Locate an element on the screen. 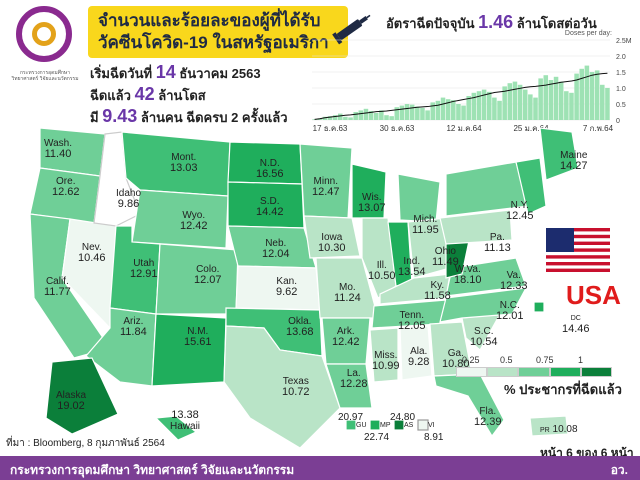 Image resolution: width=640 pixels, height=480 pixels. label-ky: Ky. 11.58 is located at coordinates (437, 291).